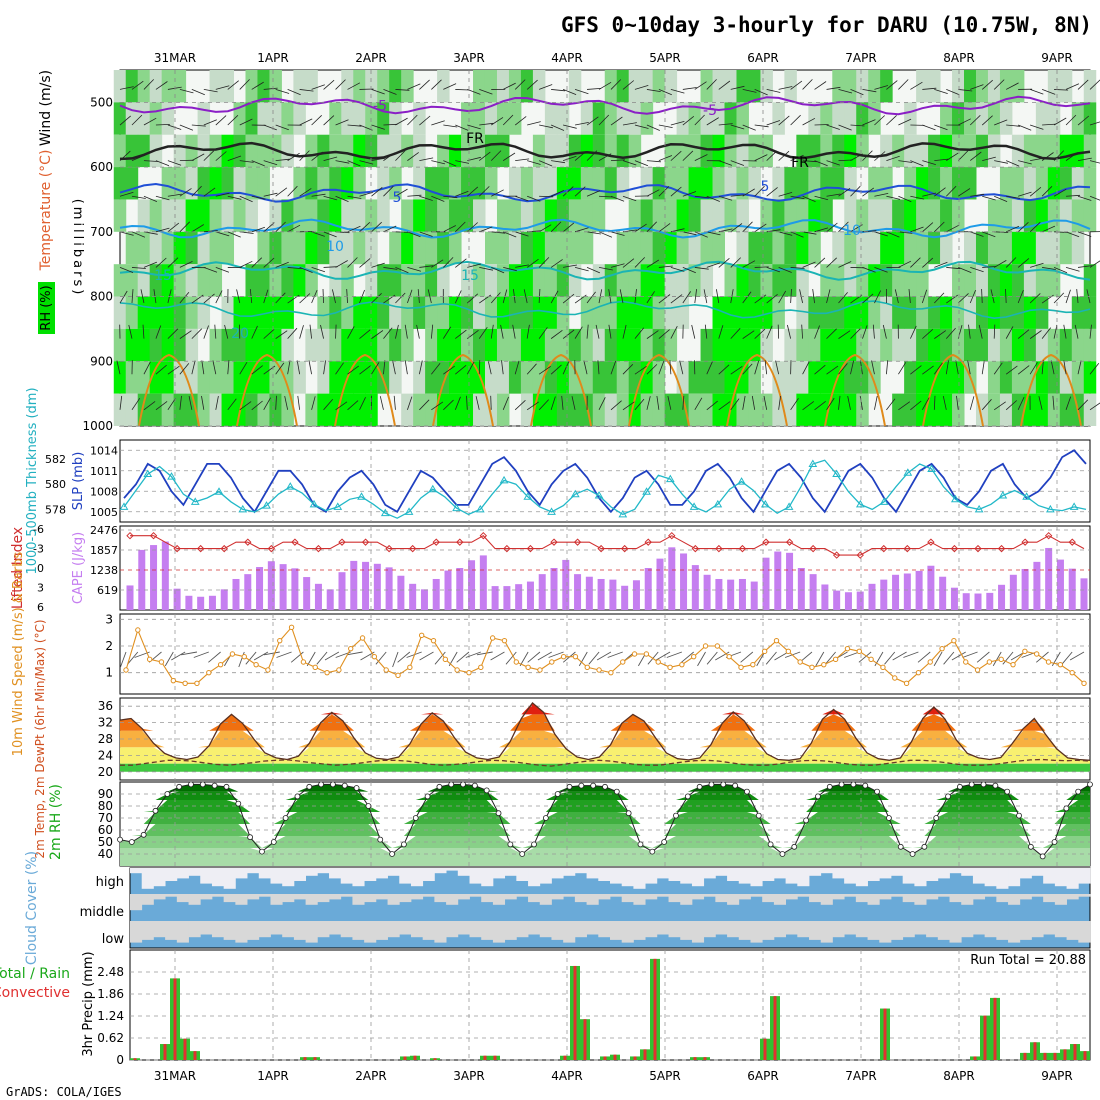 This screenshot has height=1100, width=1100. I want to click on date-label-top: 4APR, so click(566, 58).